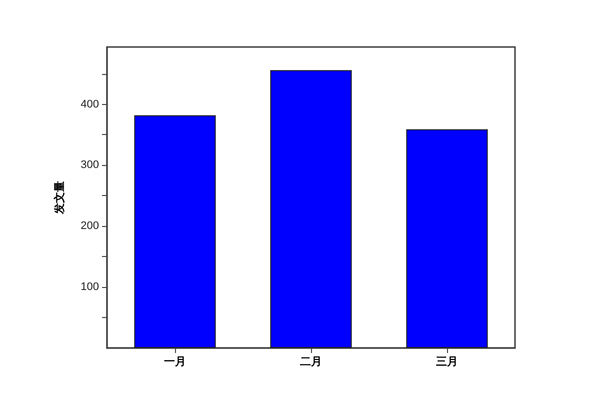 This screenshot has width=600, height=419. I want to click on y-tick-label: 200, so click(89, 226).